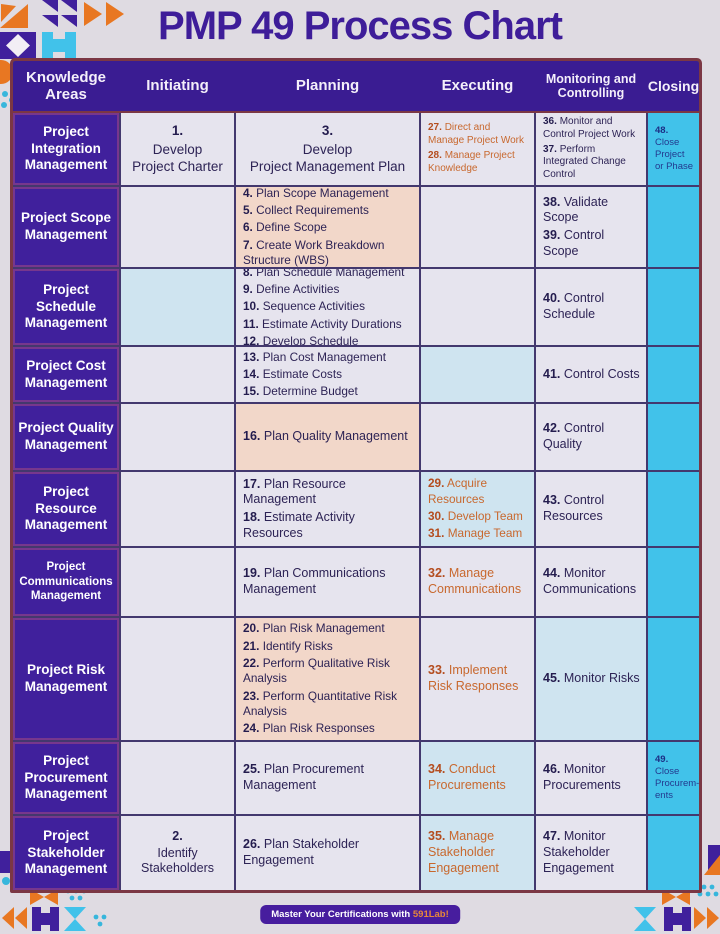 The height and width of the screenshot is (934, 720). What do you see at coordinates (66, 227) in the screenshot?
I see `knowledge-area-label-row2: Project Scope Management` at bounding box center [66, 227].